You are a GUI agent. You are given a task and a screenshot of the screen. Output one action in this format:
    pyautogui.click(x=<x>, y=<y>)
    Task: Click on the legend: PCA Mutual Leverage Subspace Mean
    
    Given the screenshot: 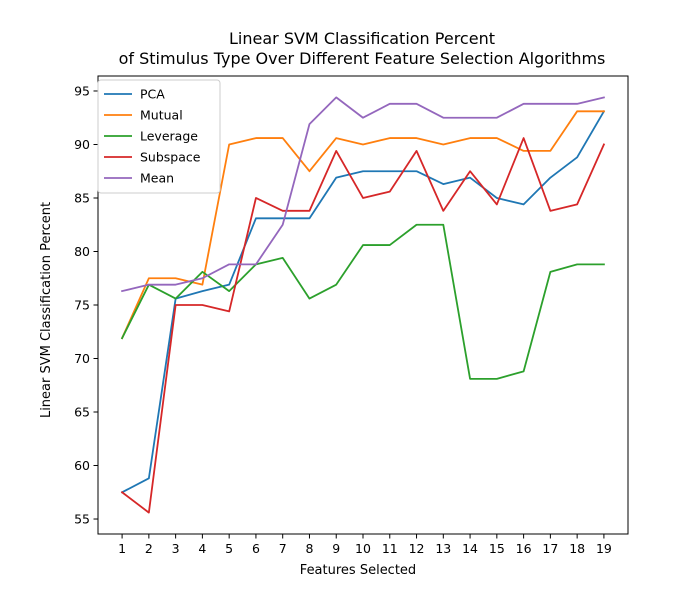 What is the action you would take?
    pyautogui.click(x=159, y=136)
    